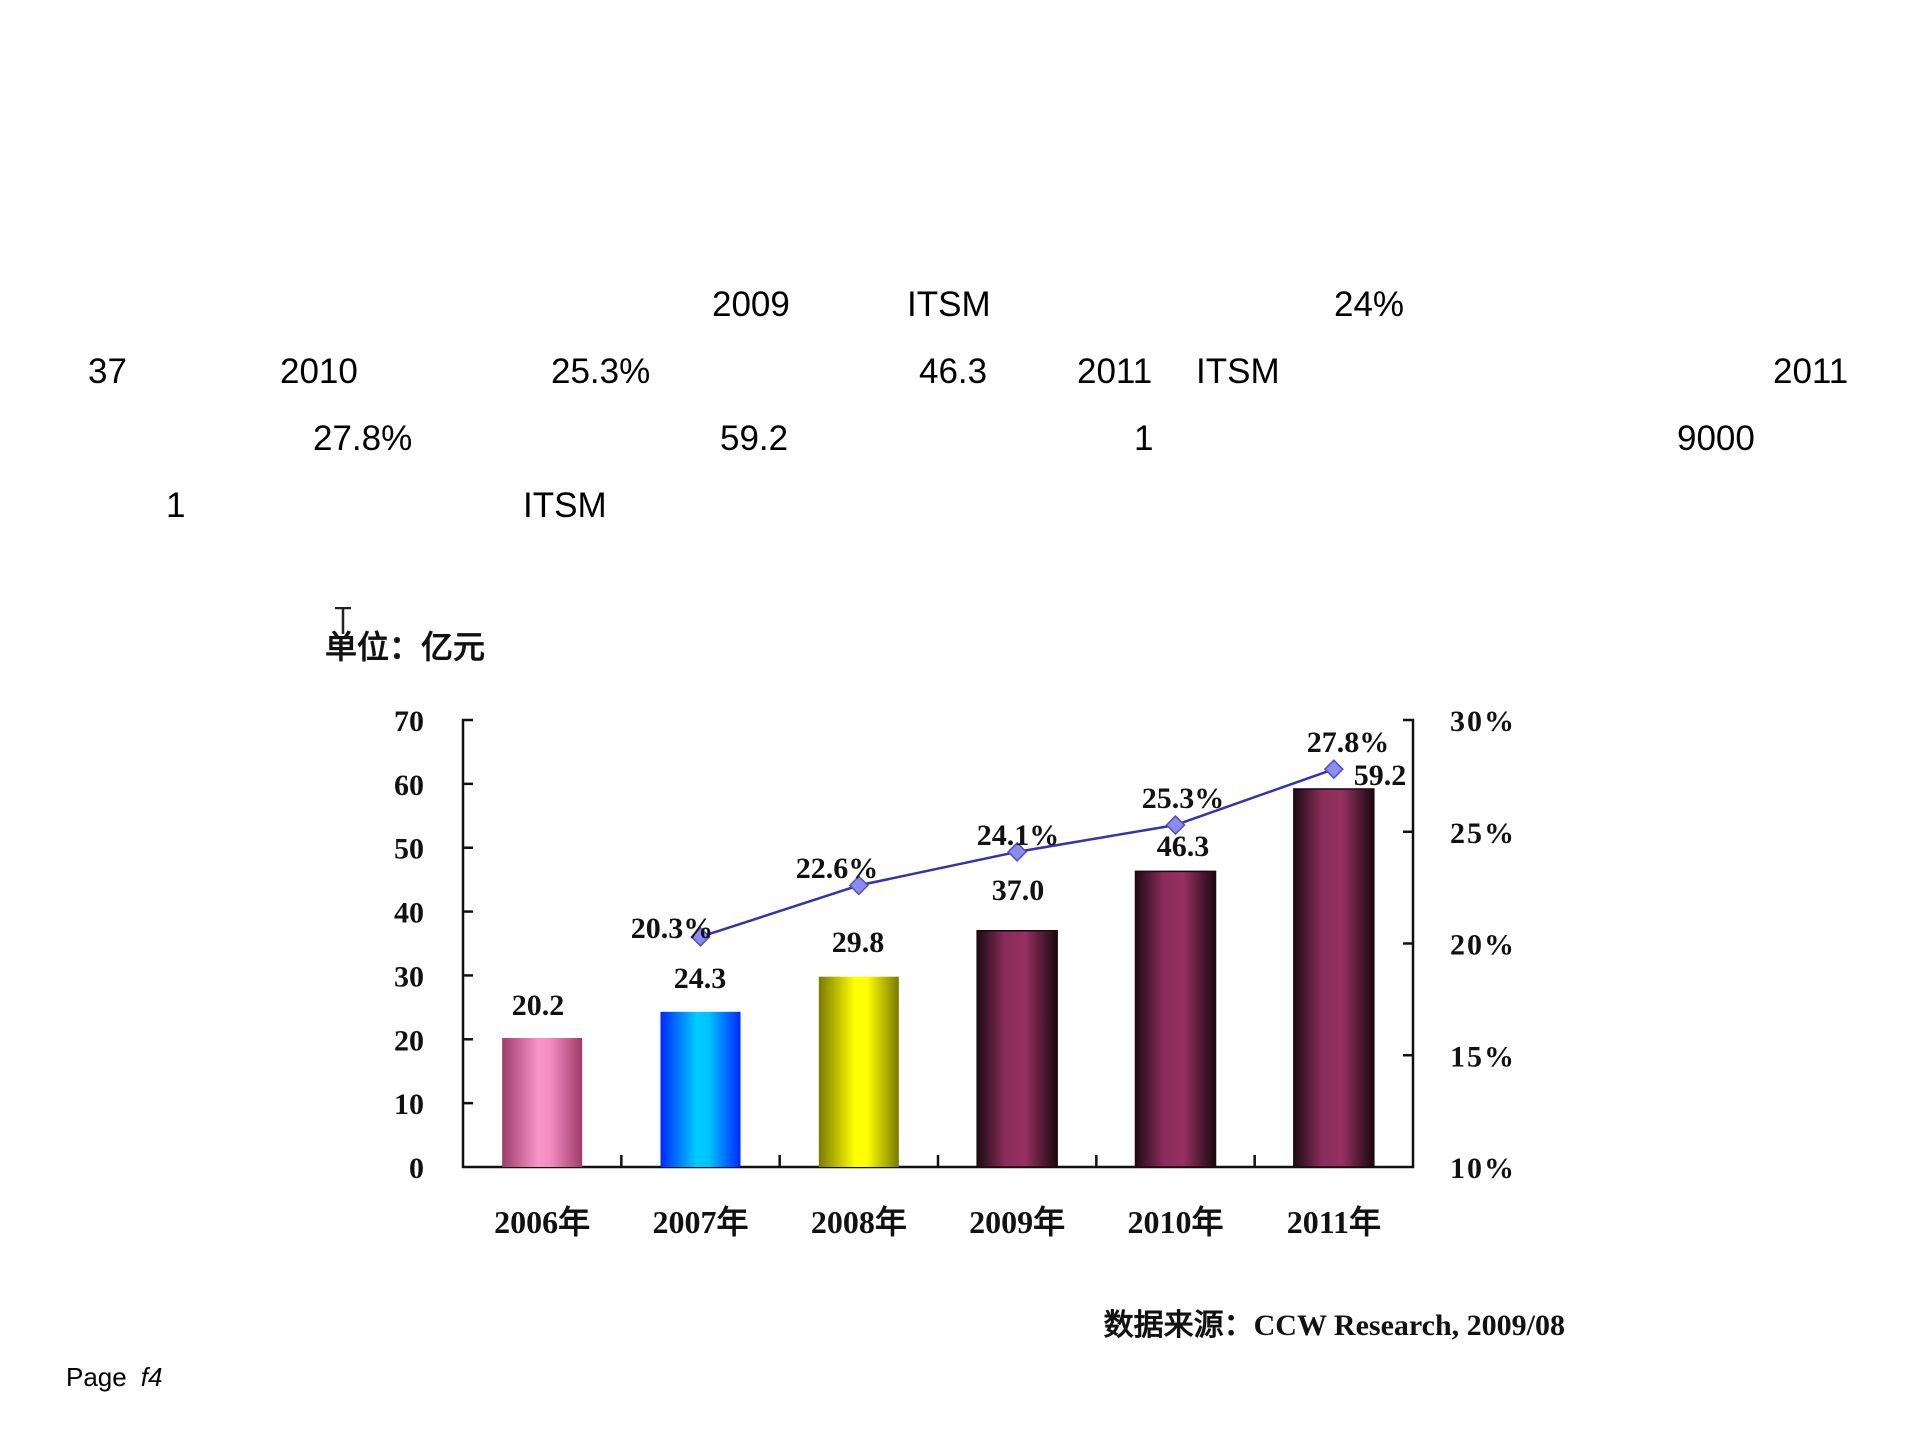 Image resolution: width=1919 pixels, height=1439 pixels. I want to click on x-axis-label: 2006年, so click(542, 1222).